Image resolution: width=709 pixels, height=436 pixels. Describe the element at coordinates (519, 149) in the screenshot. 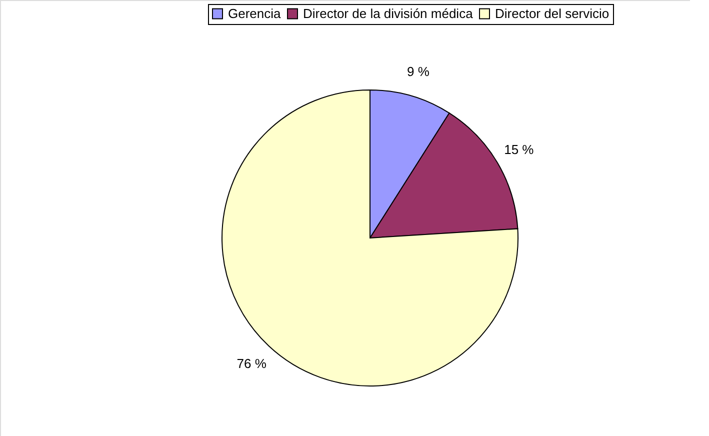

I see `data-label: 15 %` at that location.